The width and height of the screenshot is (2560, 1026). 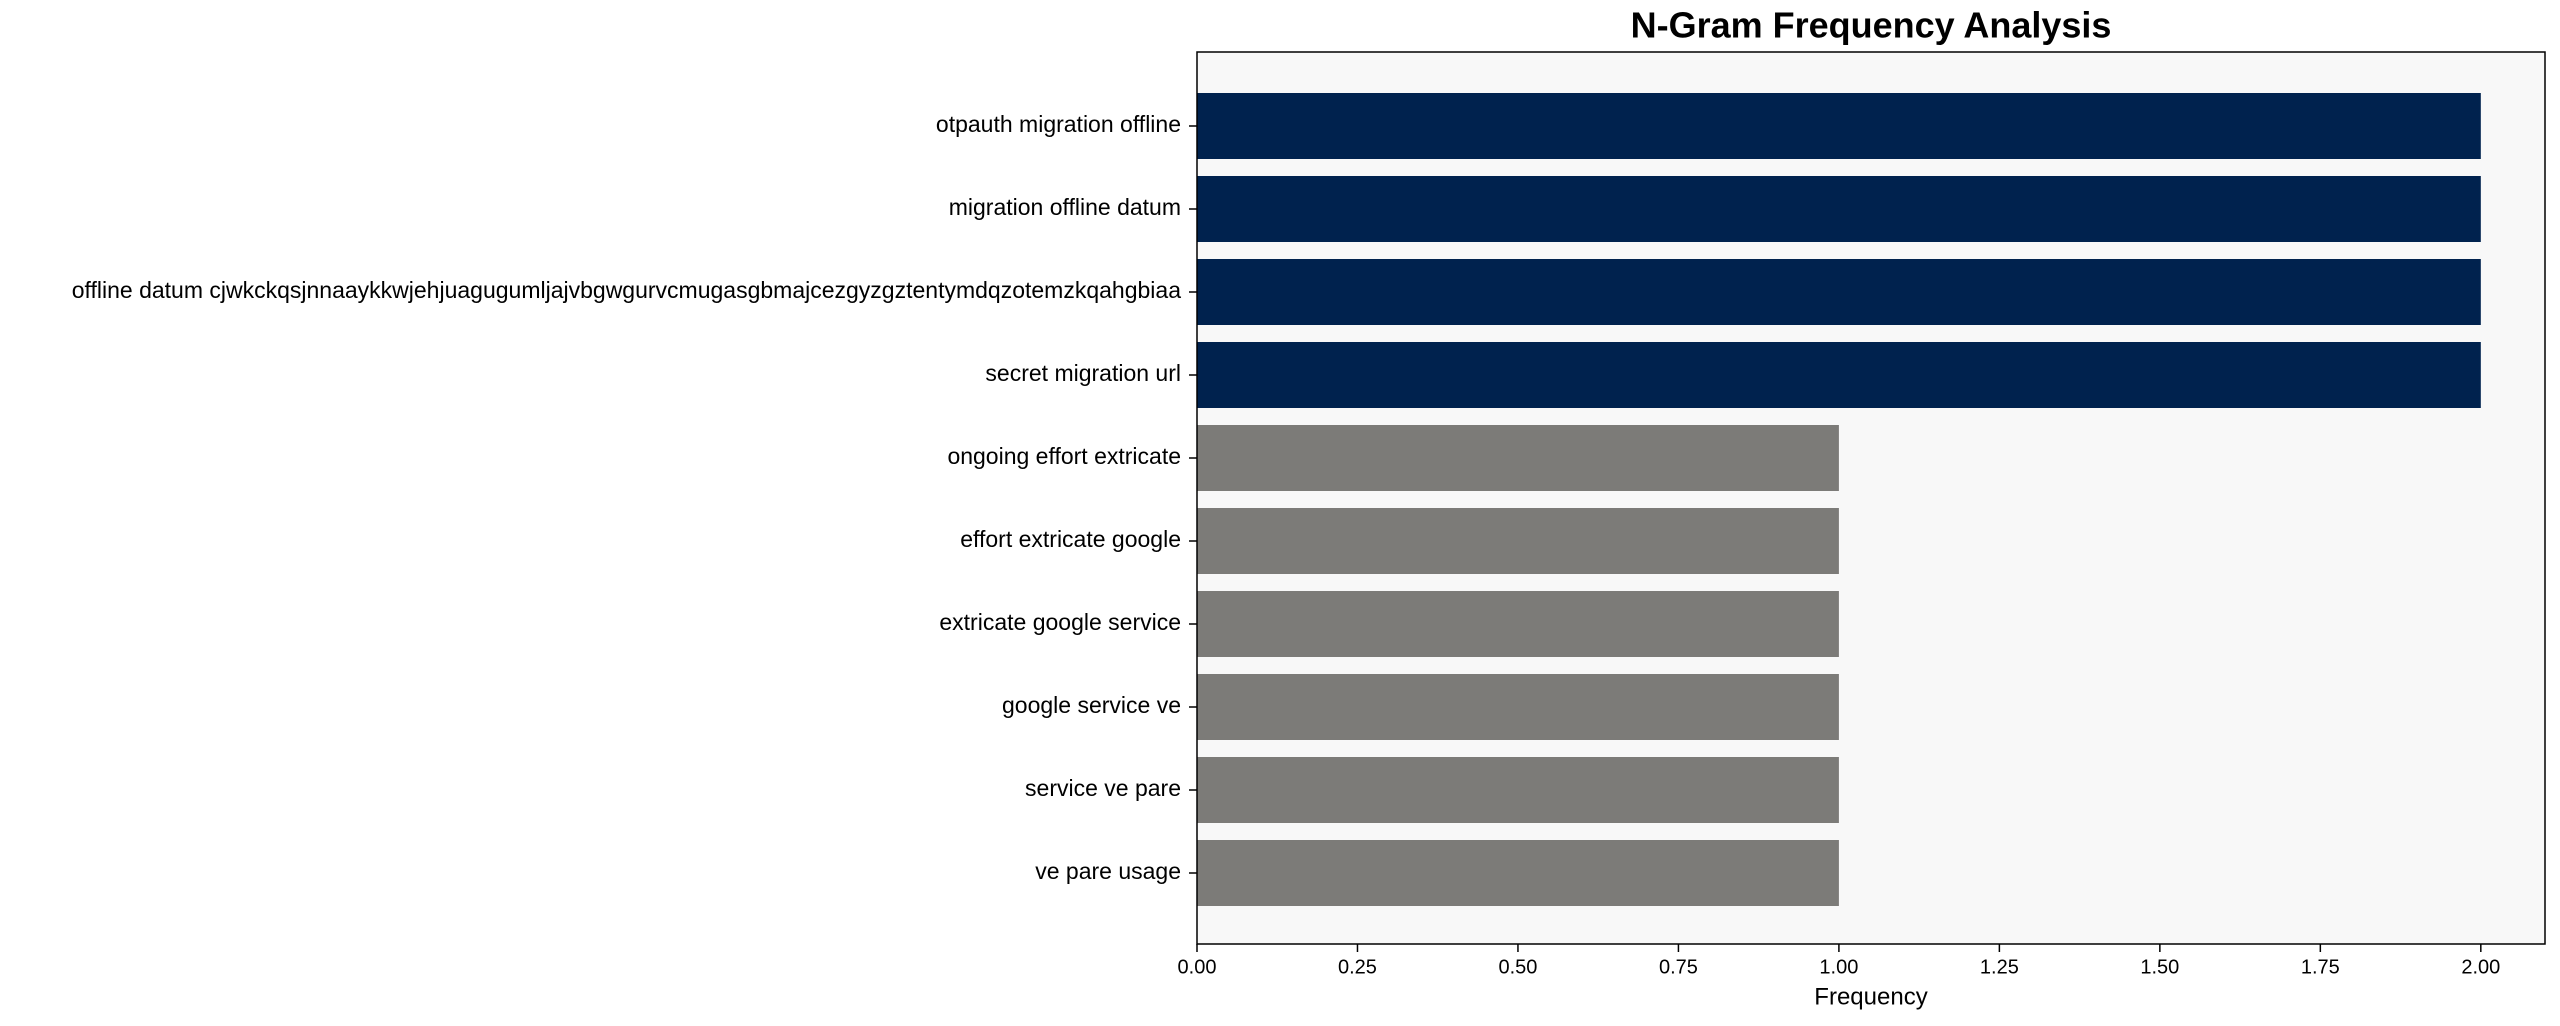 I want to click on x-tick-label: 1.25, so click(x=1999, y=967).